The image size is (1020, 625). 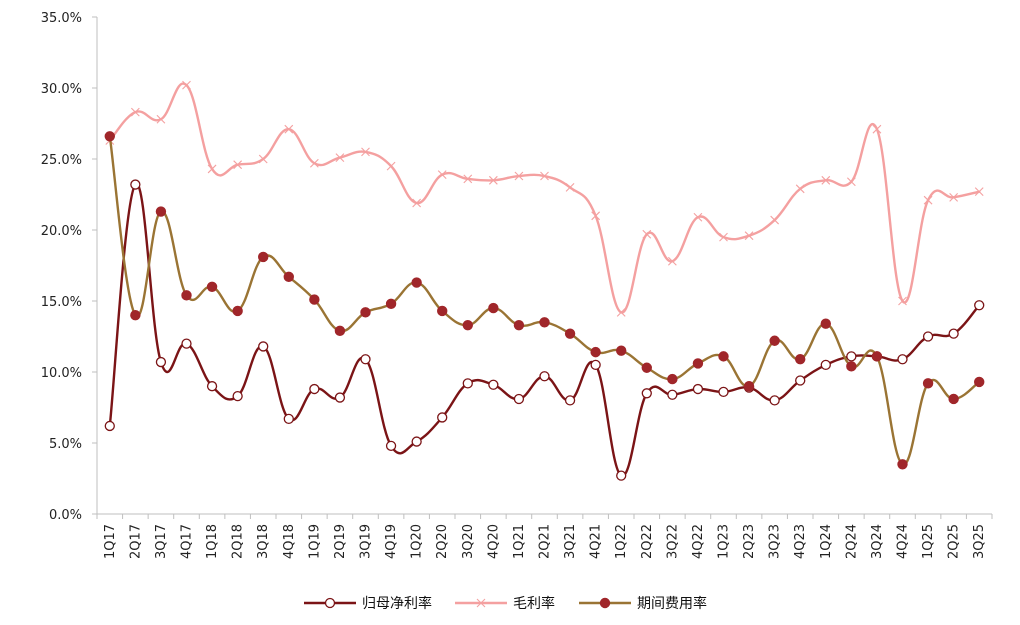 What do you see at coordinates (493, 541) in the screenshot?
I see `x-tick-label: 4Q20` at bounding box center [493, 541].